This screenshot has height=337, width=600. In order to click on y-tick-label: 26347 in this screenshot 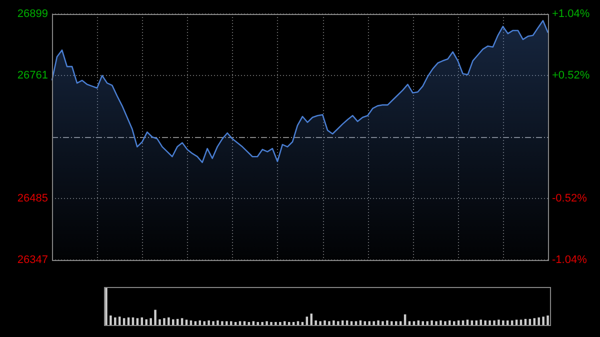, I will do `click(32, 260)`.